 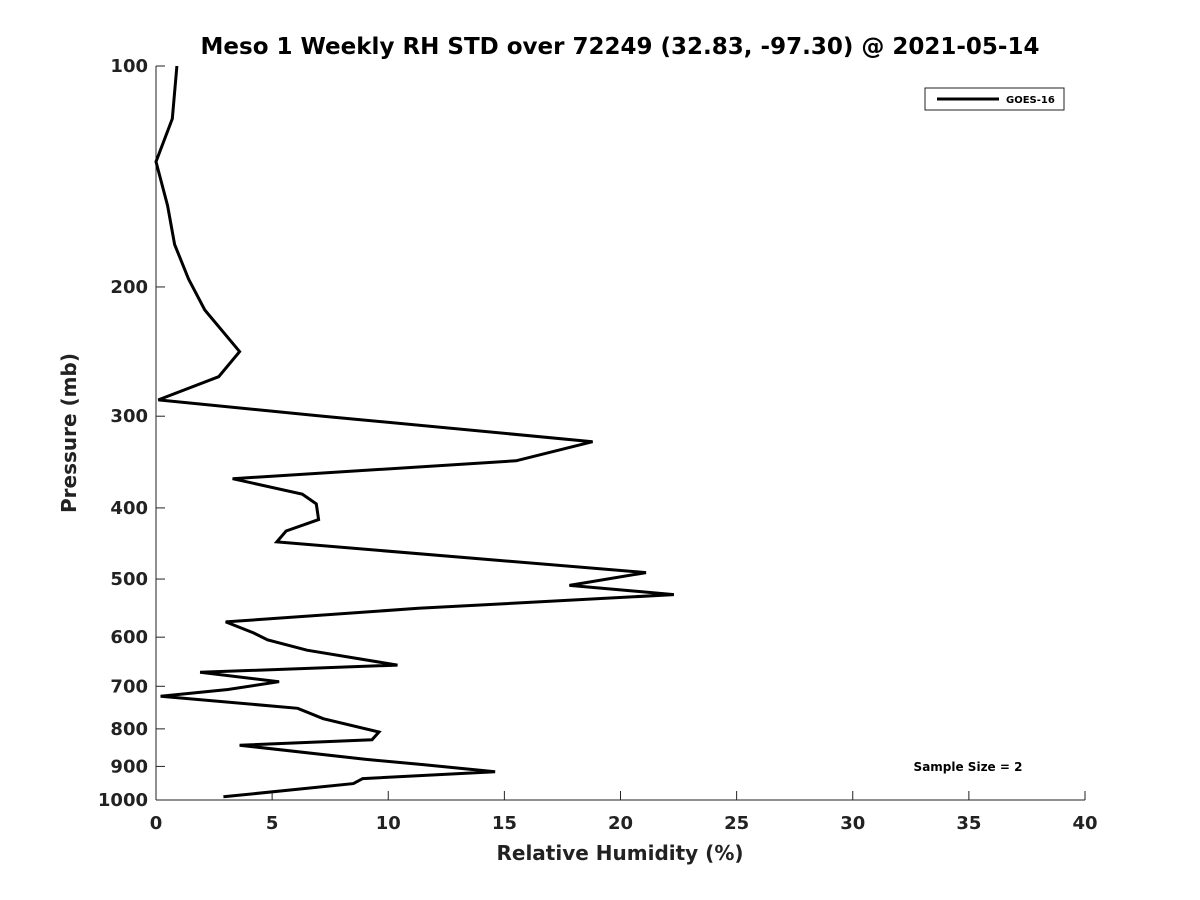 I want to click on y-tick-label: 400, so click(x=129, y=508).